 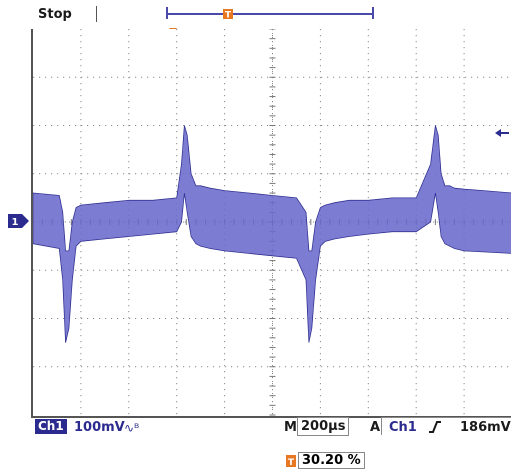 I want to click on timebase-value: 200µs, so click(x=323, y=426).